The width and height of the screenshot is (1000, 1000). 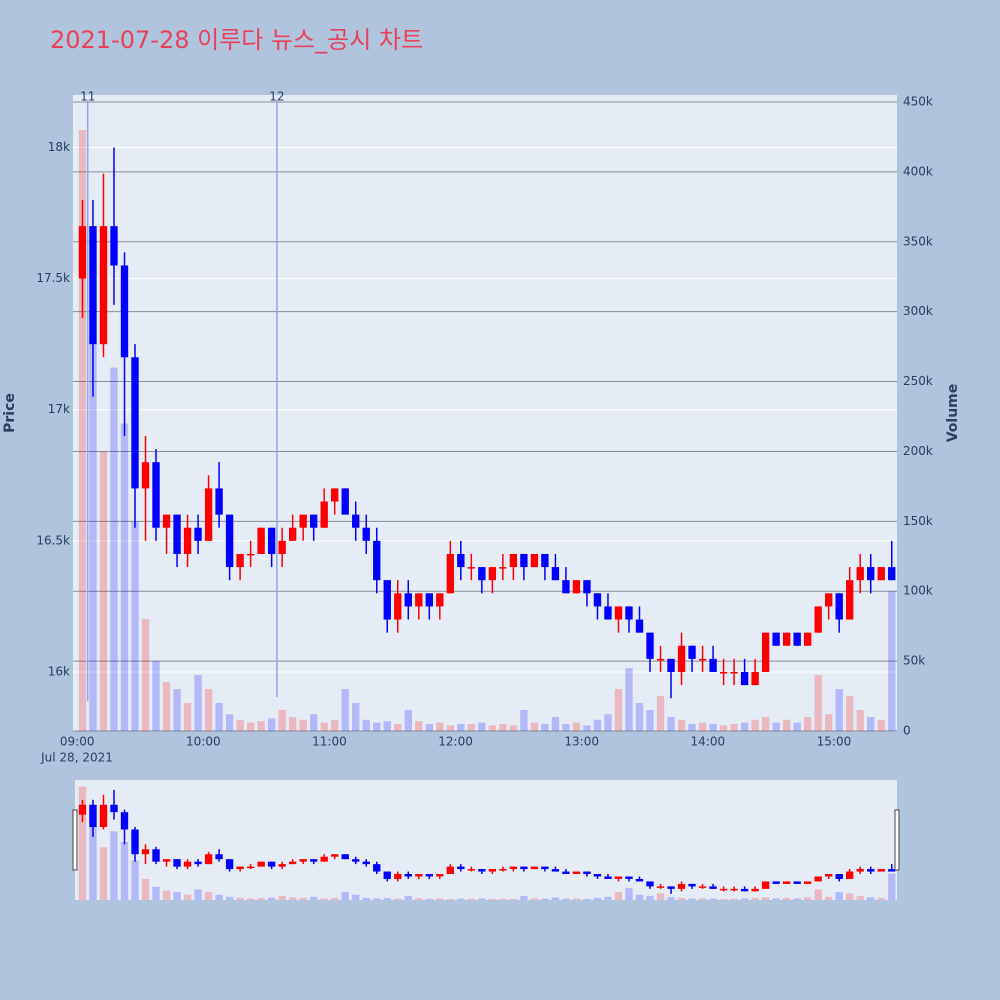 What do you see at coordinates (53, 540) in the screenshot?
I see `y-tick-label: 16.5k` at bounding box center [53, 540].